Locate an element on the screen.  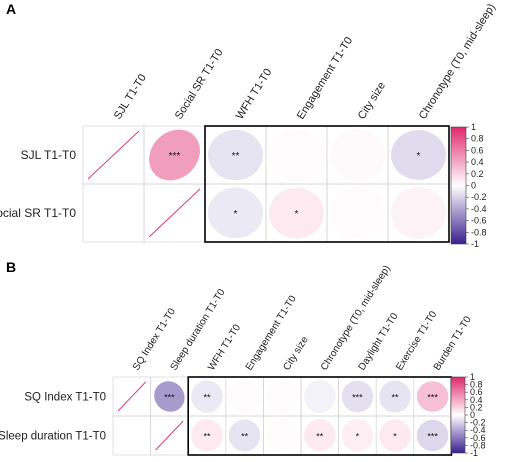
panel-b-ellipse-sleep-duration-t1-t0-city-size is located at coordinates (282, 435).